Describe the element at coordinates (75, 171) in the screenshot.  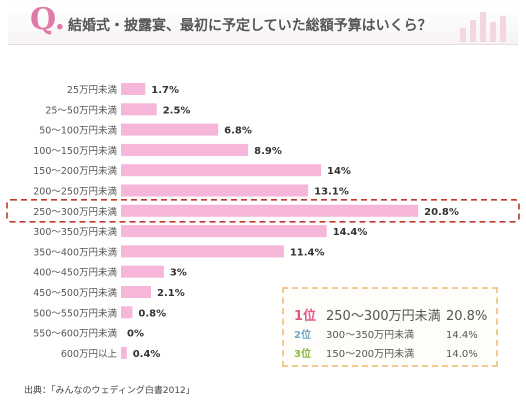
I see `category-label: 150～200万円未満` at that location.